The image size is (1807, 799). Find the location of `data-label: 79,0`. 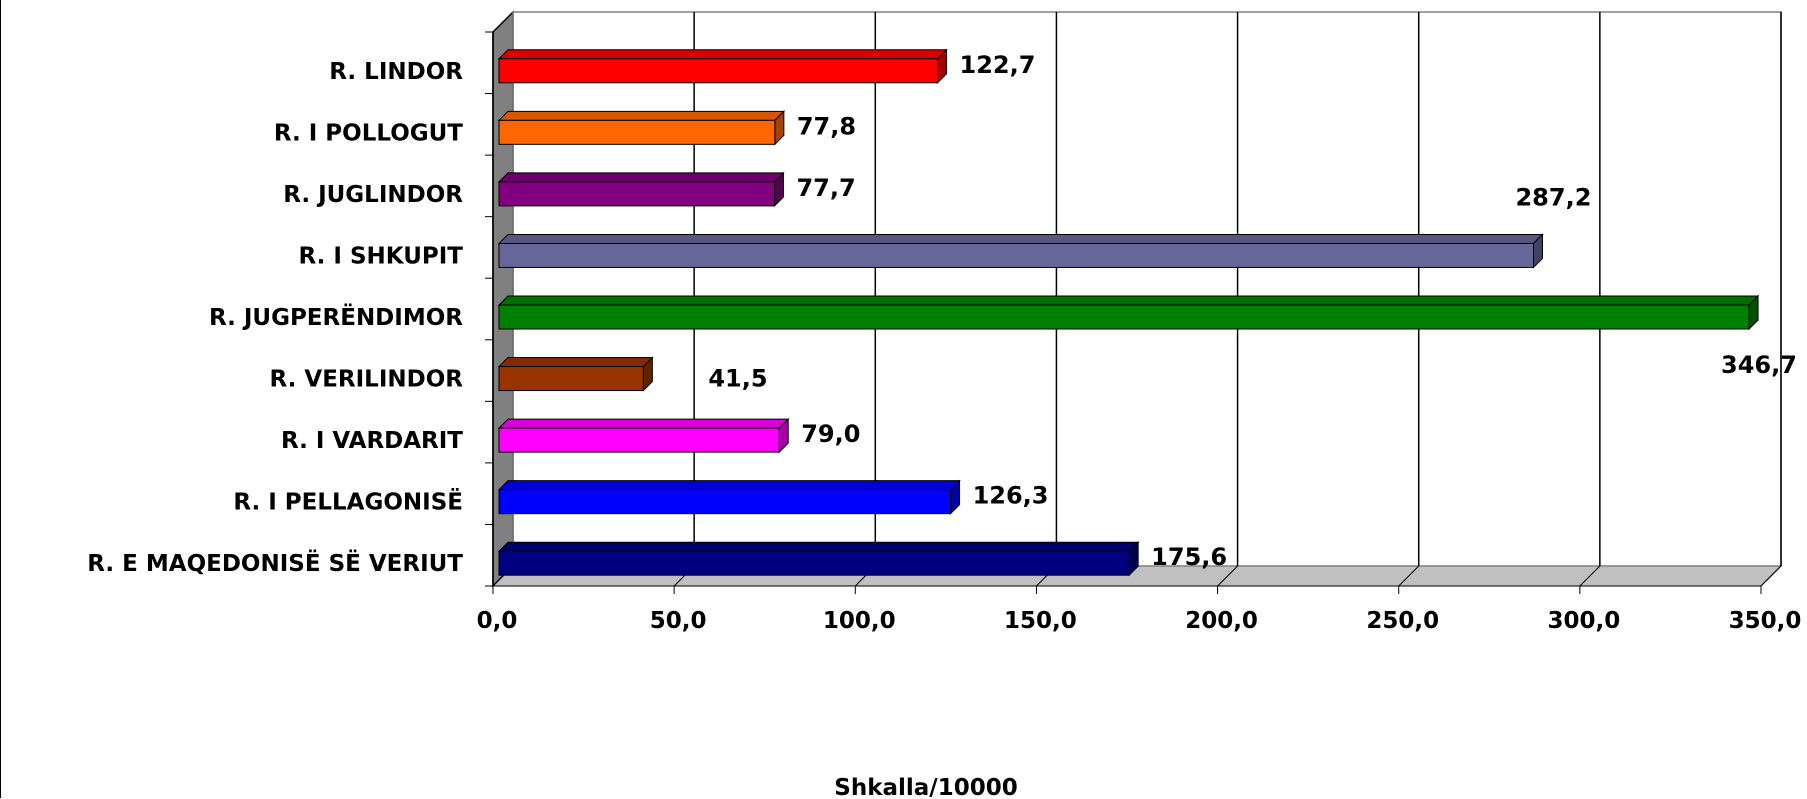

data-label: 79,0 is located at coordinates (830, 434).